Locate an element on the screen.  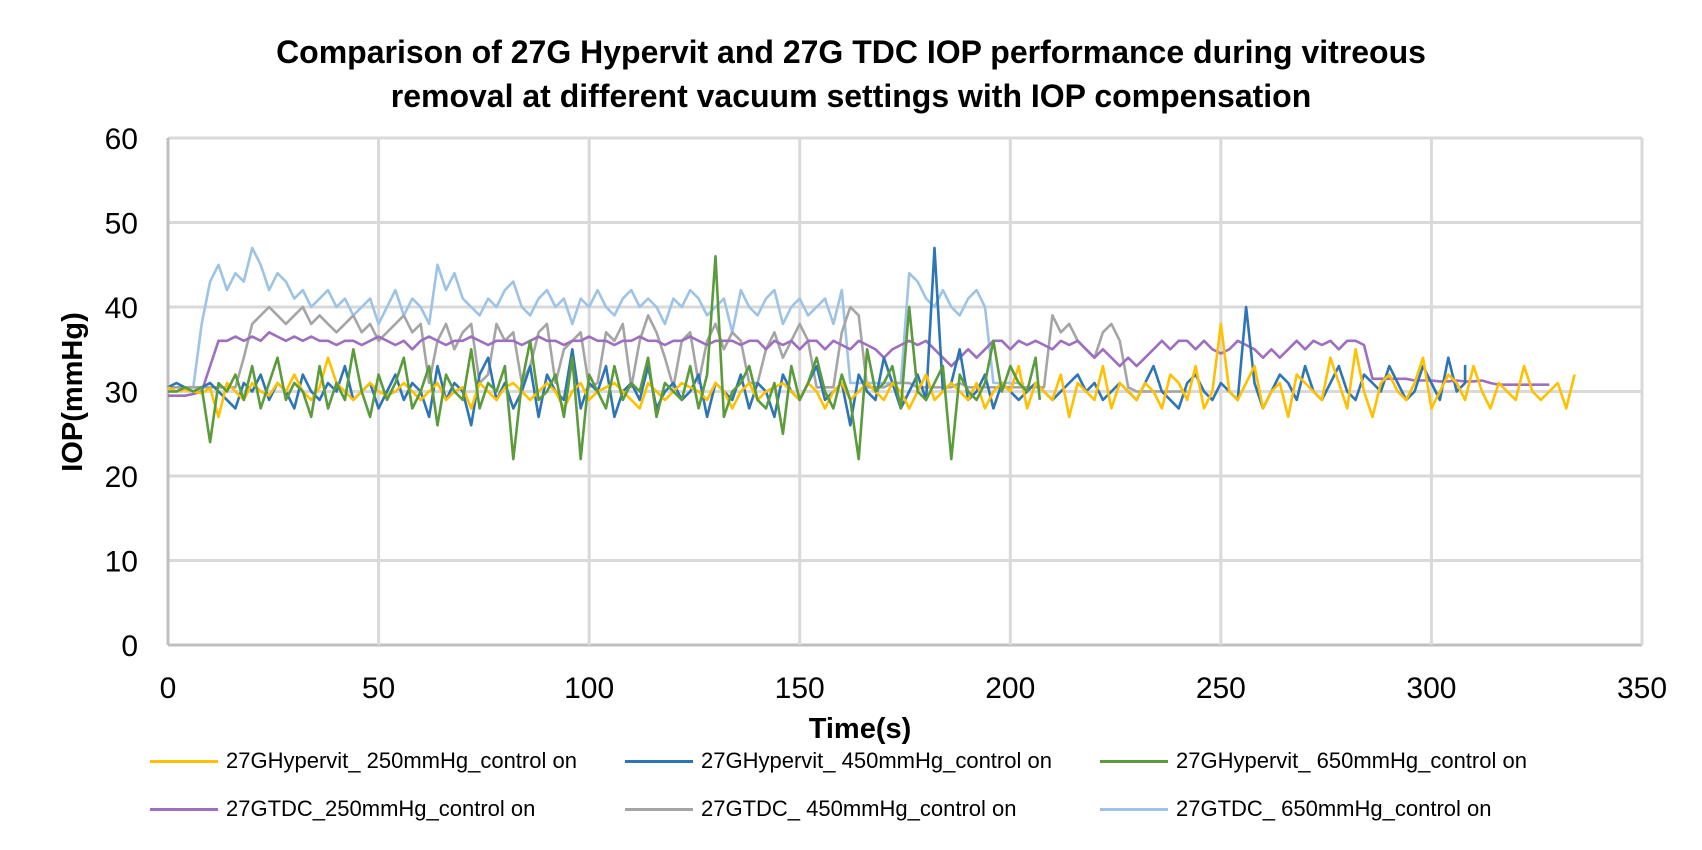
legend-item: 27GTDC_250mmHg_control on is located at coordinates (342, 809).